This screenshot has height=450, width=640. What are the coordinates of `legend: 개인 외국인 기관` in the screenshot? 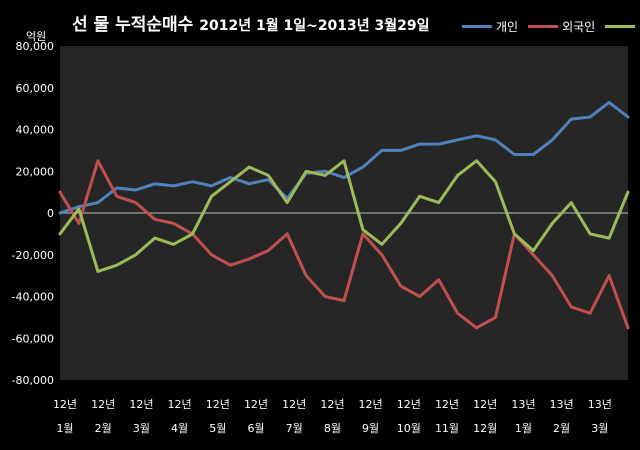 It's located at (551, 26).